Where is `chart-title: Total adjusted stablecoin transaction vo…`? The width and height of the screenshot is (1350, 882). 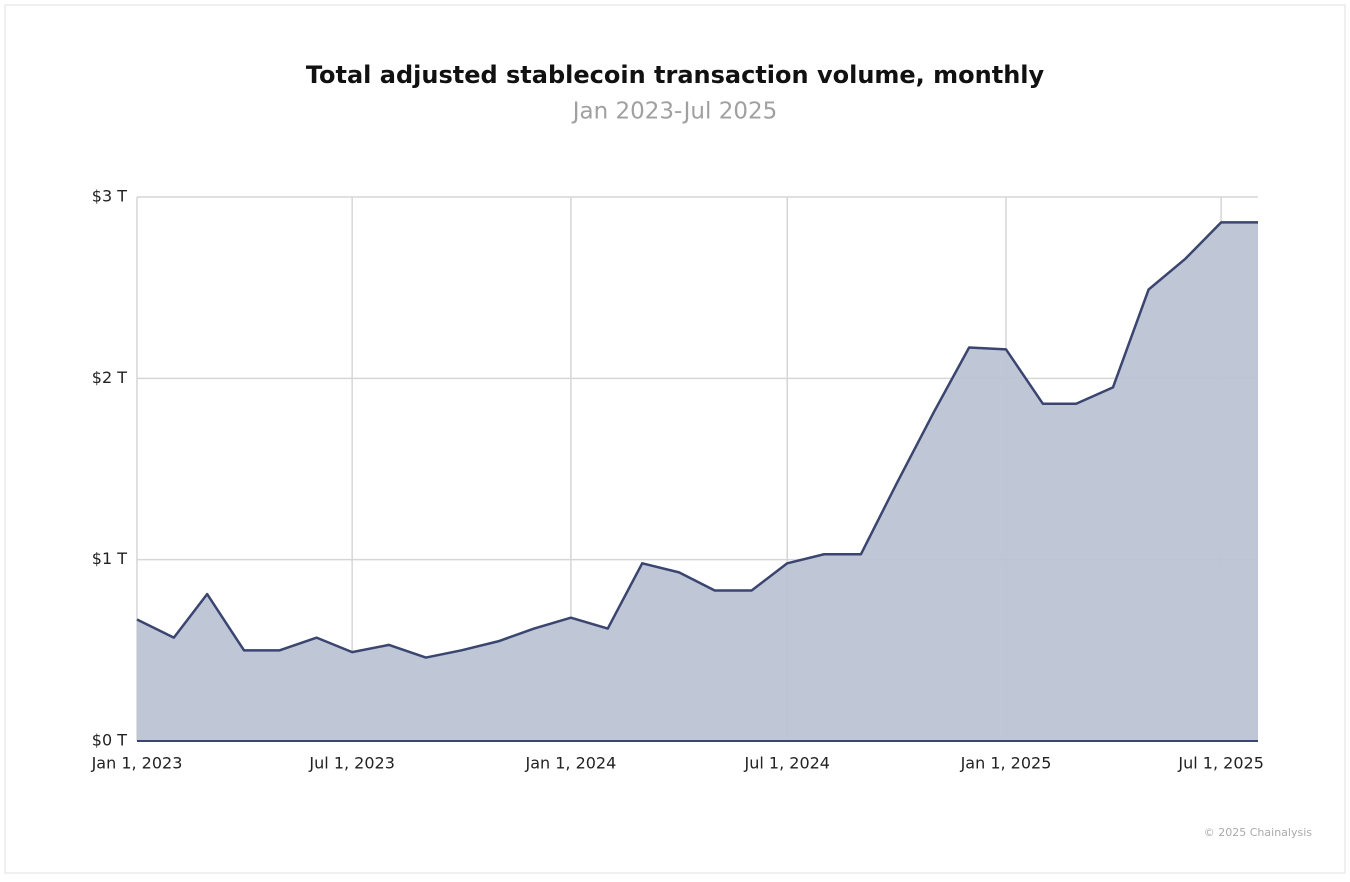
chart-title: Total adjusted stablecoin transaction vo… is located at coordinates (675, 75).